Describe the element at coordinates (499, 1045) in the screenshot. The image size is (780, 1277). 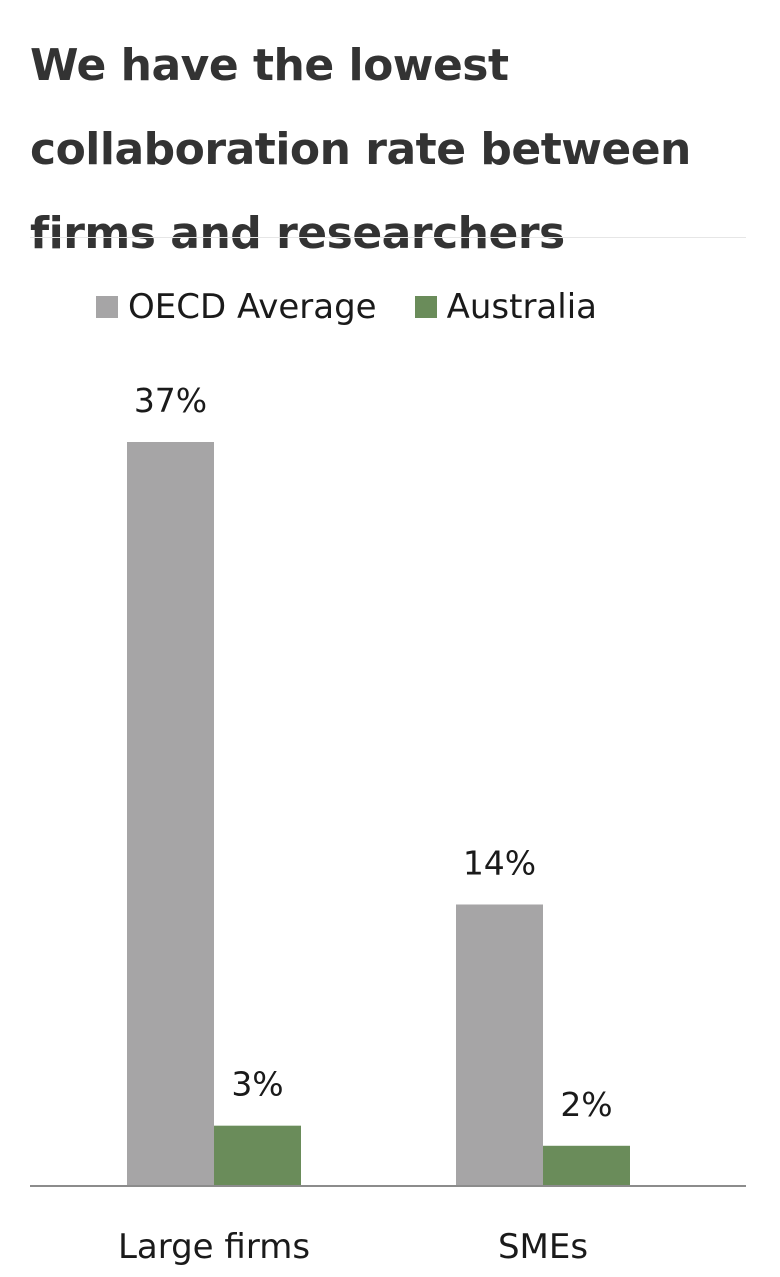
I see `bar-smes-oecd-average` at that location.